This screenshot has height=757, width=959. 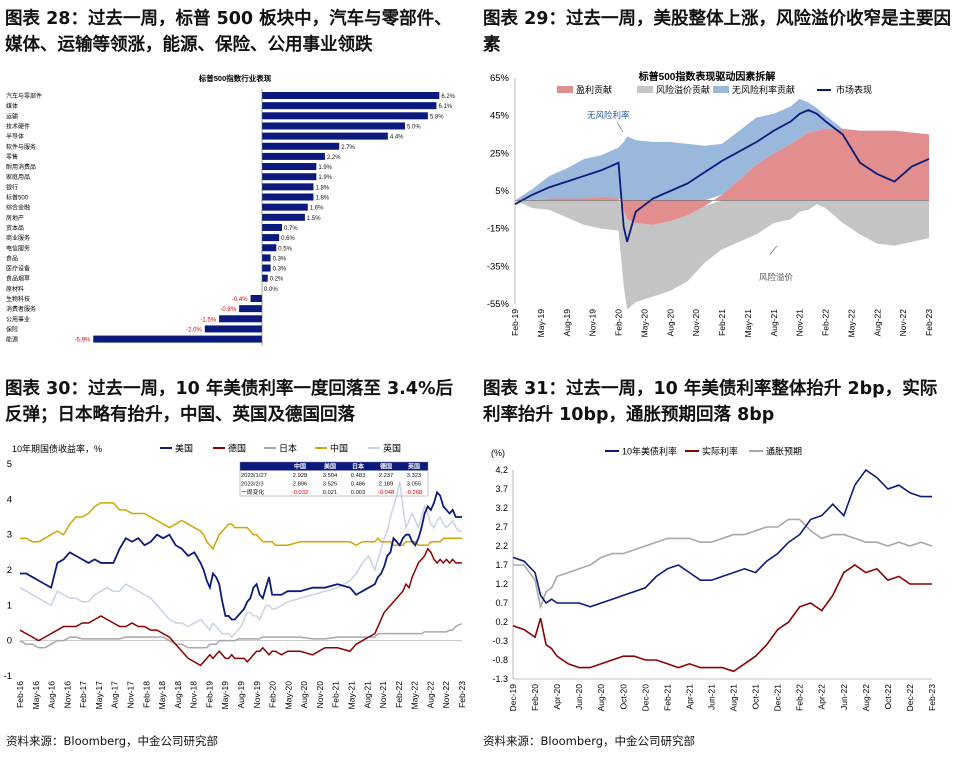 What do you see at coordinates (18, 269) in the screenshot?
I see `category-label-17: 医疗设备` at bounding box center [18, 269].